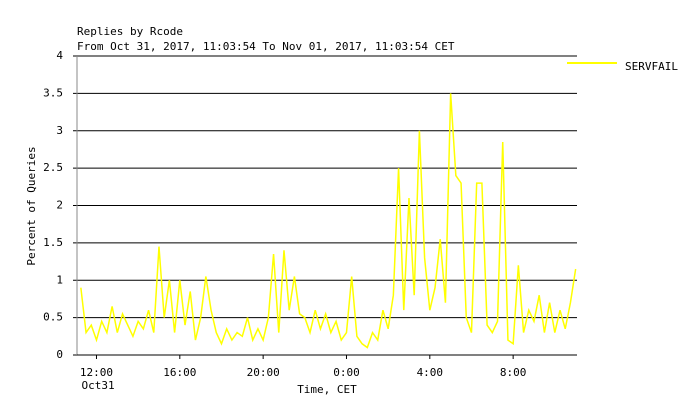 This screenshot has width=696, height=415. I want to click on x-axis-label: Time, CET, so click(327, 389).